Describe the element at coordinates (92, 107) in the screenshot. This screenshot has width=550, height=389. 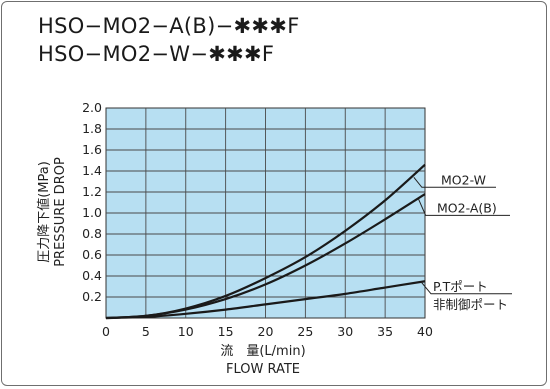
I see `y-tick-label: 2.0` at that location.